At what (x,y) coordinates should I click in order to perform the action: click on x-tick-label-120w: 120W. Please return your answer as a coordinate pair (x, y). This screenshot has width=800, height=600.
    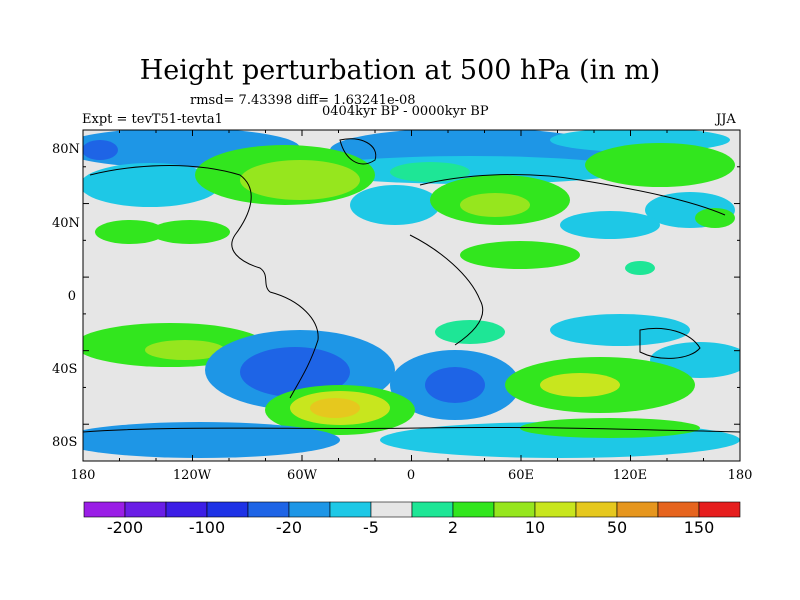
    Looking at the image, I should click on (192, 475).